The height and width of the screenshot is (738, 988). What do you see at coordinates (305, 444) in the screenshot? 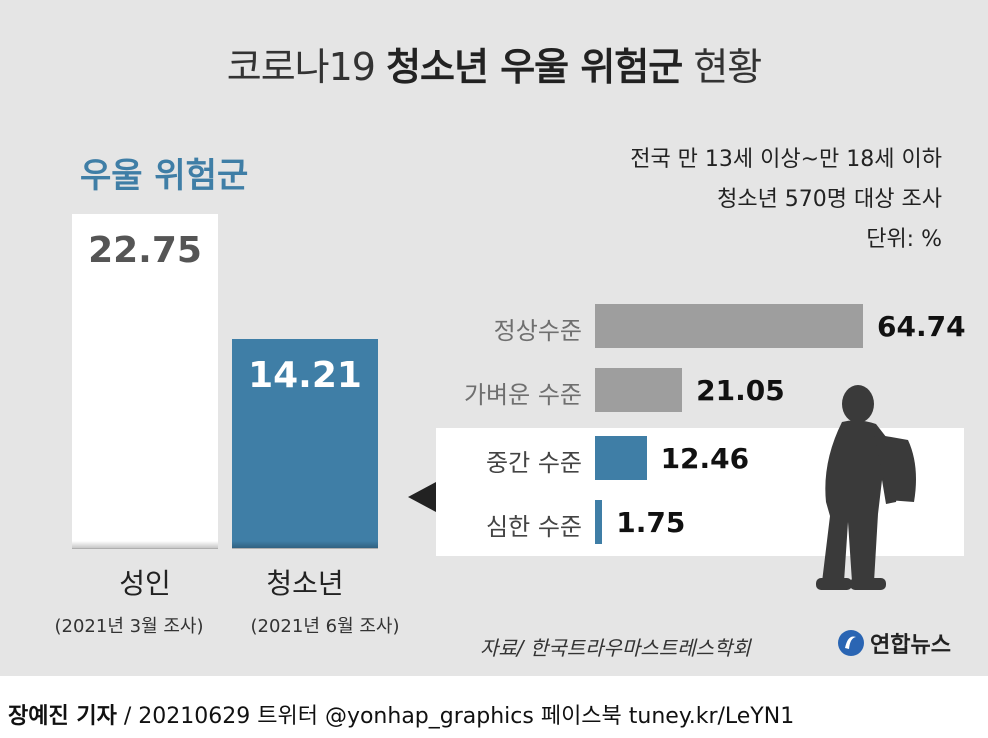
I see `bar-youth` at bounding box center [305, 444].